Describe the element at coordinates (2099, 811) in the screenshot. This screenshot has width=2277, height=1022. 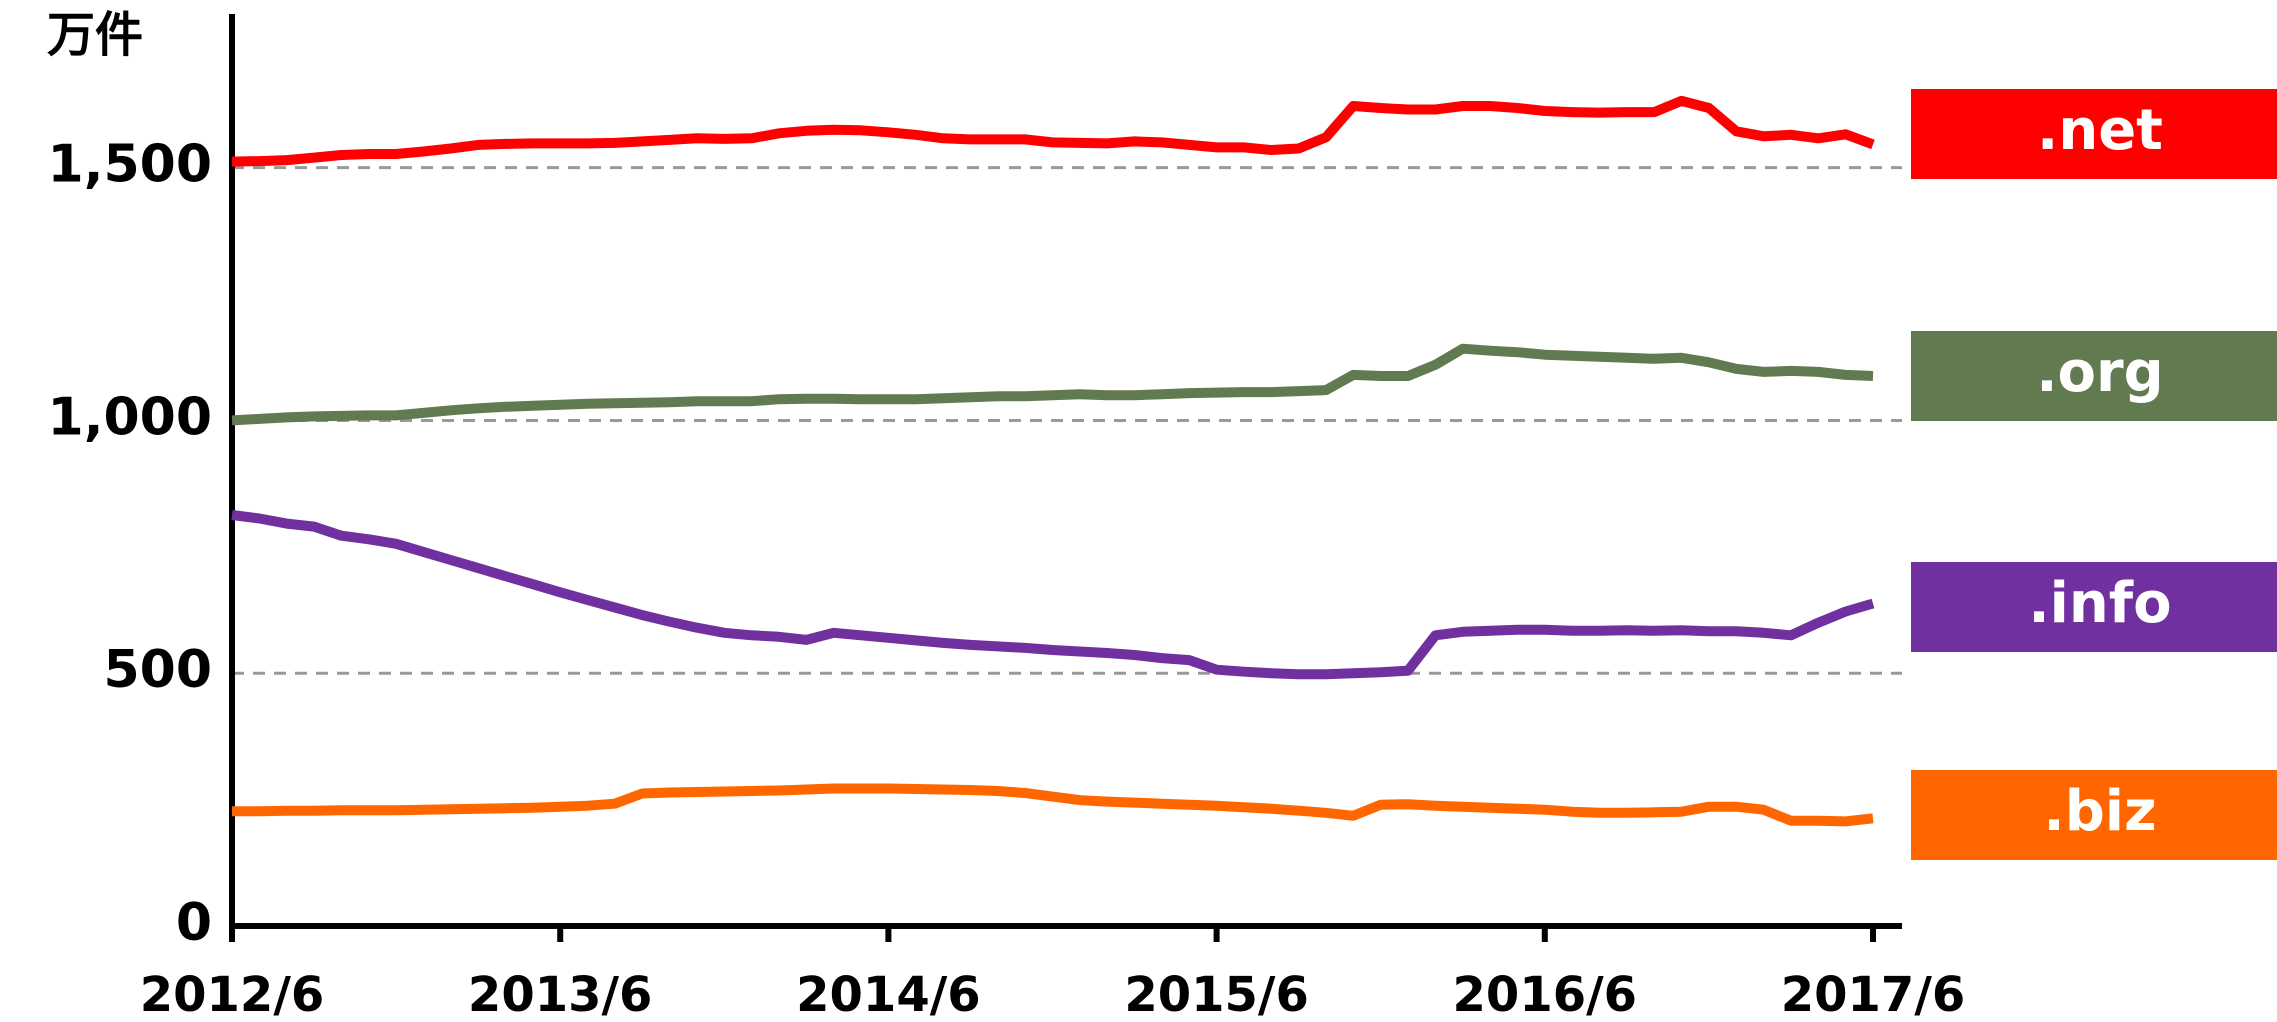
I see `legend-label: .biz` at that location.